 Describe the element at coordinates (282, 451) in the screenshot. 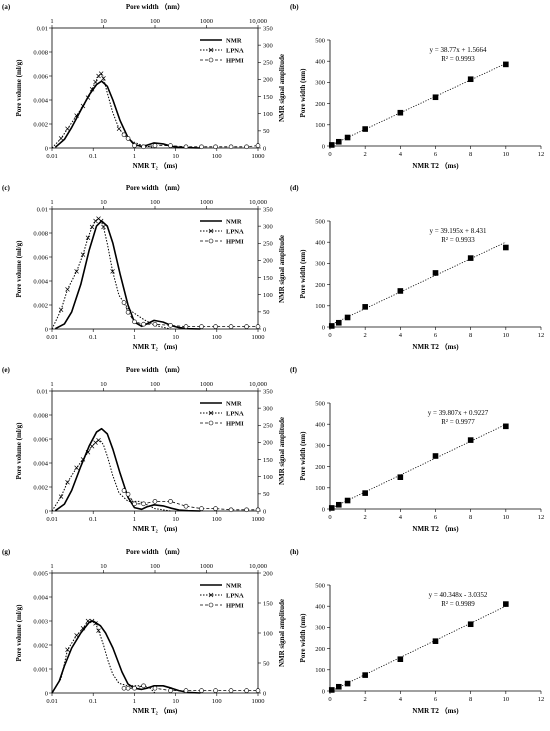

I see `y2-axis-title: NMR signal amplitude` at that location.